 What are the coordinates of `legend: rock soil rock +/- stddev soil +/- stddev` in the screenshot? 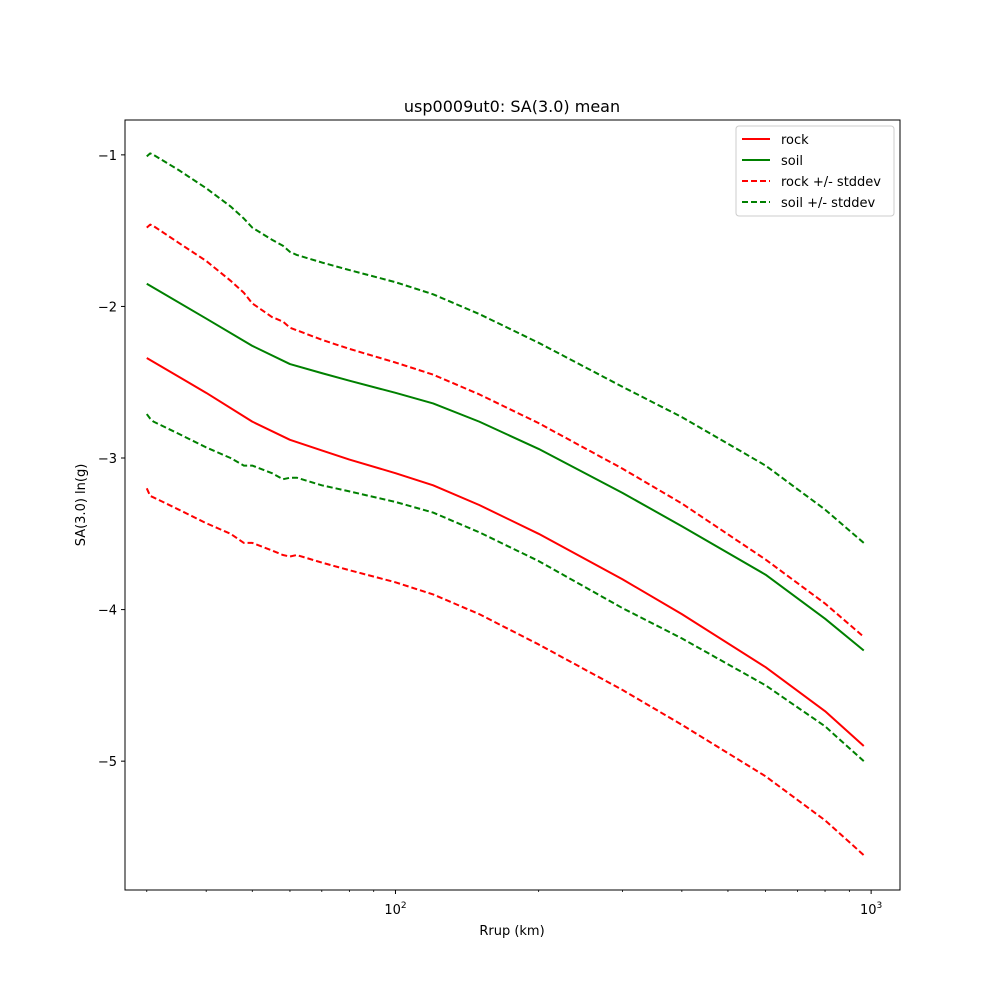 It's located at (815, 171).